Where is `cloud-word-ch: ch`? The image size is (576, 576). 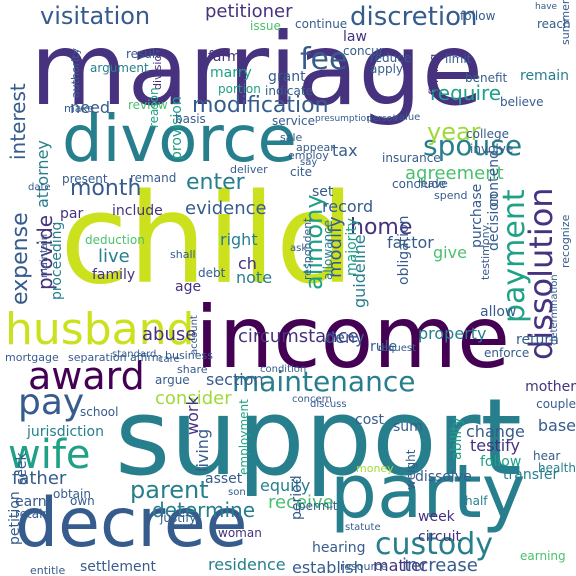
cloud-word-ch: ch is located at coordinates (247, 263).